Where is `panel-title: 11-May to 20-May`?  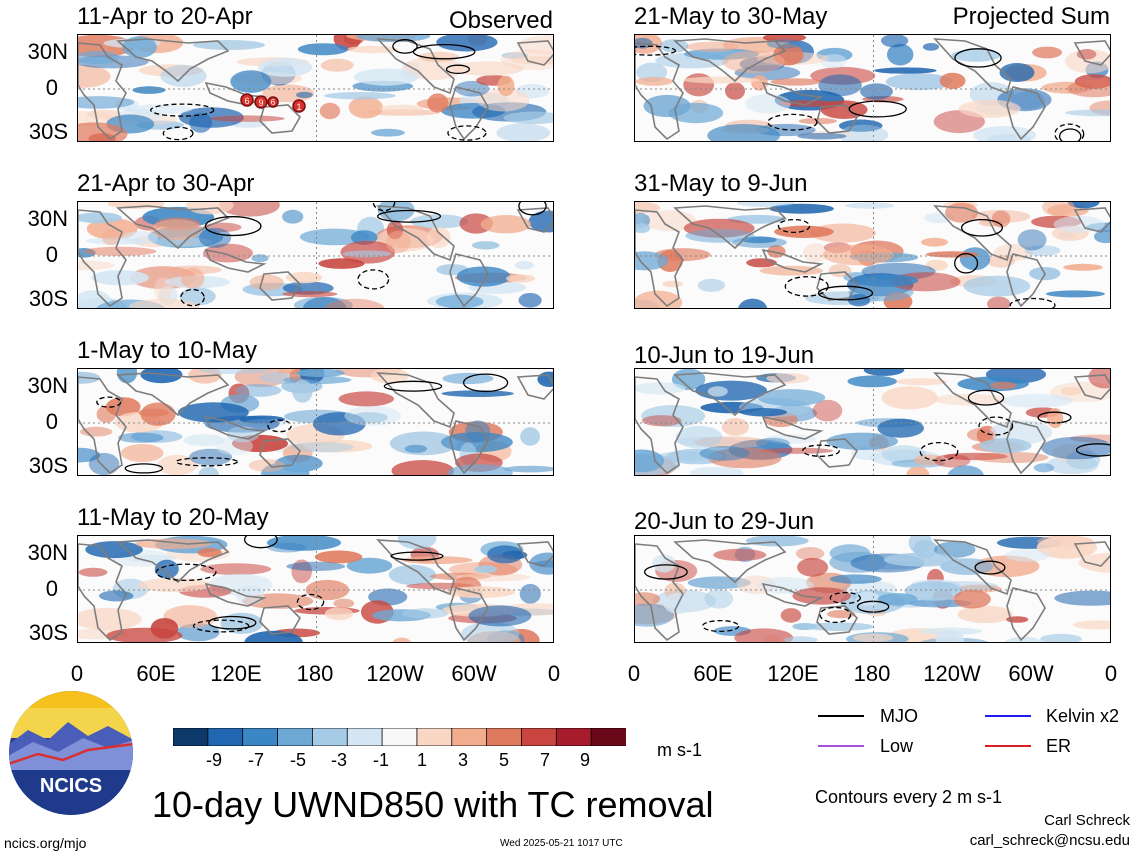 panel-title: 11-May to 20-May is located at coordinates (173, 517).